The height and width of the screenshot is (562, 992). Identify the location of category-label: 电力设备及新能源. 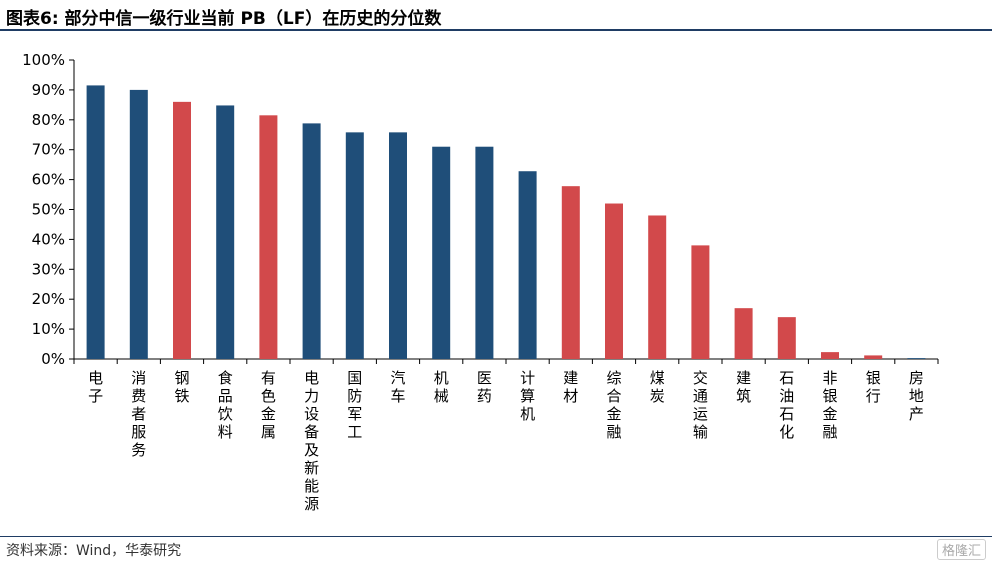
(311, 441).